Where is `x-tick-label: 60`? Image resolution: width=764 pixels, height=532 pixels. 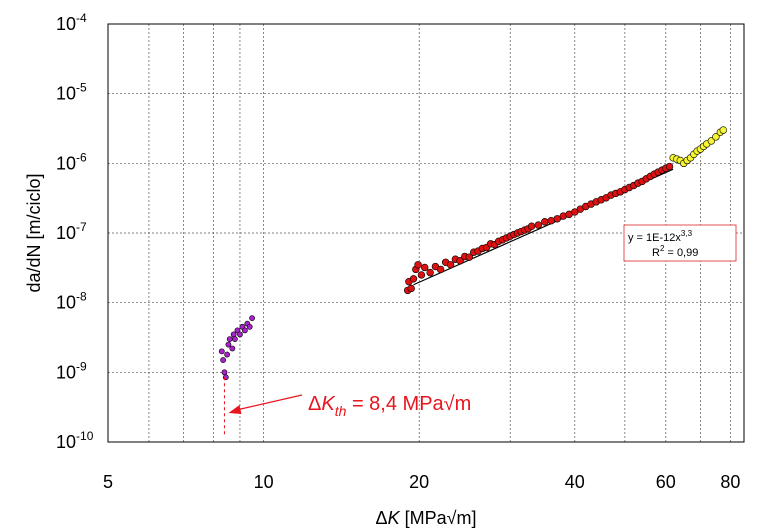
x-tick-label: 60 is located at coordinates (666, 482).